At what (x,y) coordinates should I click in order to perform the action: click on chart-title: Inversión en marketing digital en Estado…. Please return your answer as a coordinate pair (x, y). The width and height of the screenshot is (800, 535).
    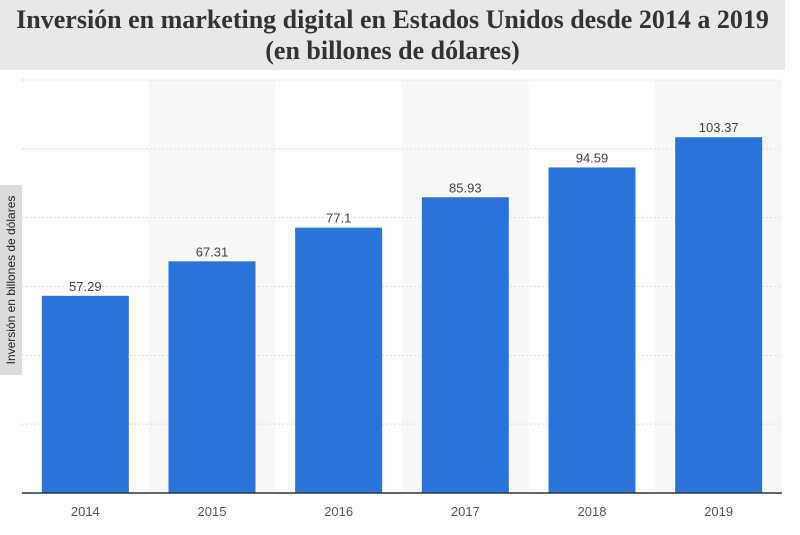
    Looking at the image, I should click on (392, 35).